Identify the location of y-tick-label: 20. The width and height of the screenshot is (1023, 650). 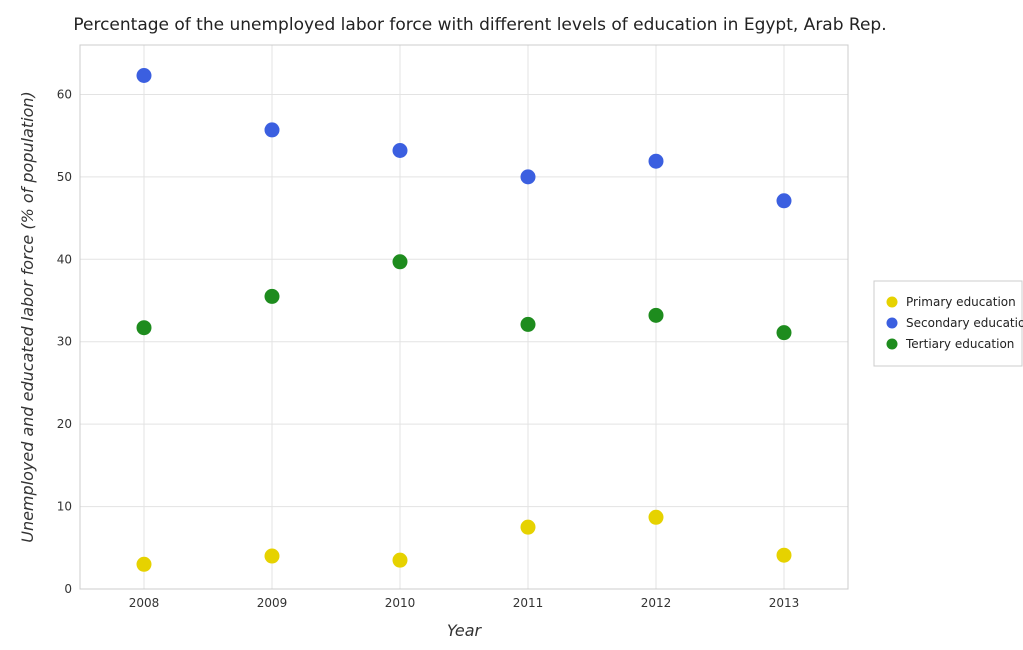
(64, 424).